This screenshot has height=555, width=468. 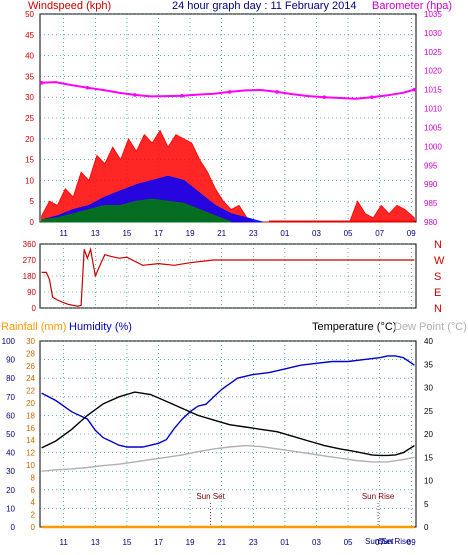 I want to click on humidity-tick-label: 40, so click(x=10, y=453).